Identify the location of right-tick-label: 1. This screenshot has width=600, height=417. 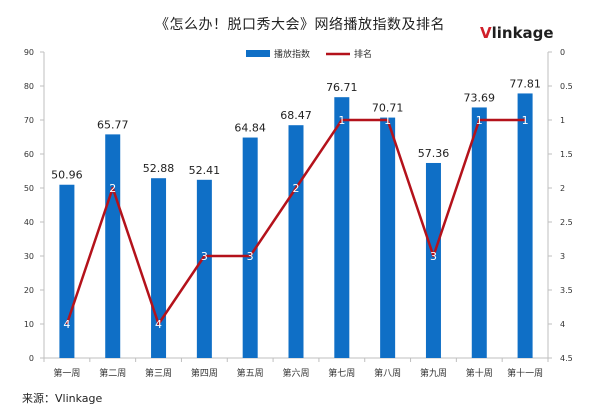
(562, 120).